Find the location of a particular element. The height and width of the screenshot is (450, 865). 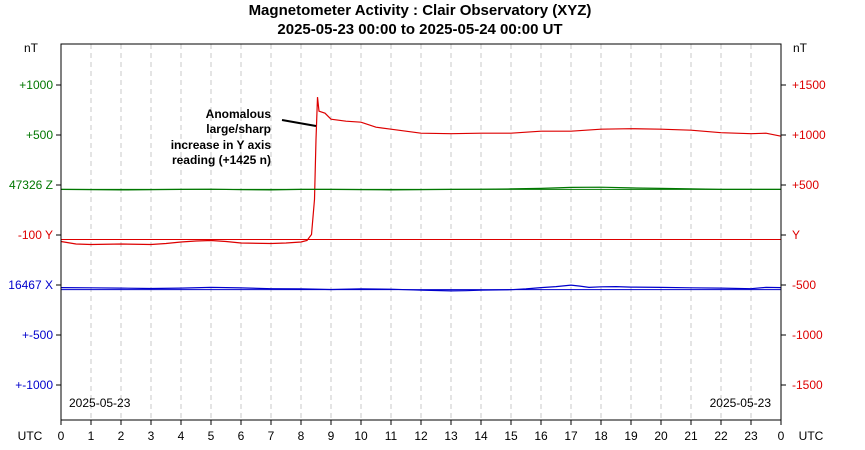

x-tick-label-13: 13 is located at coordinates (451, 436).